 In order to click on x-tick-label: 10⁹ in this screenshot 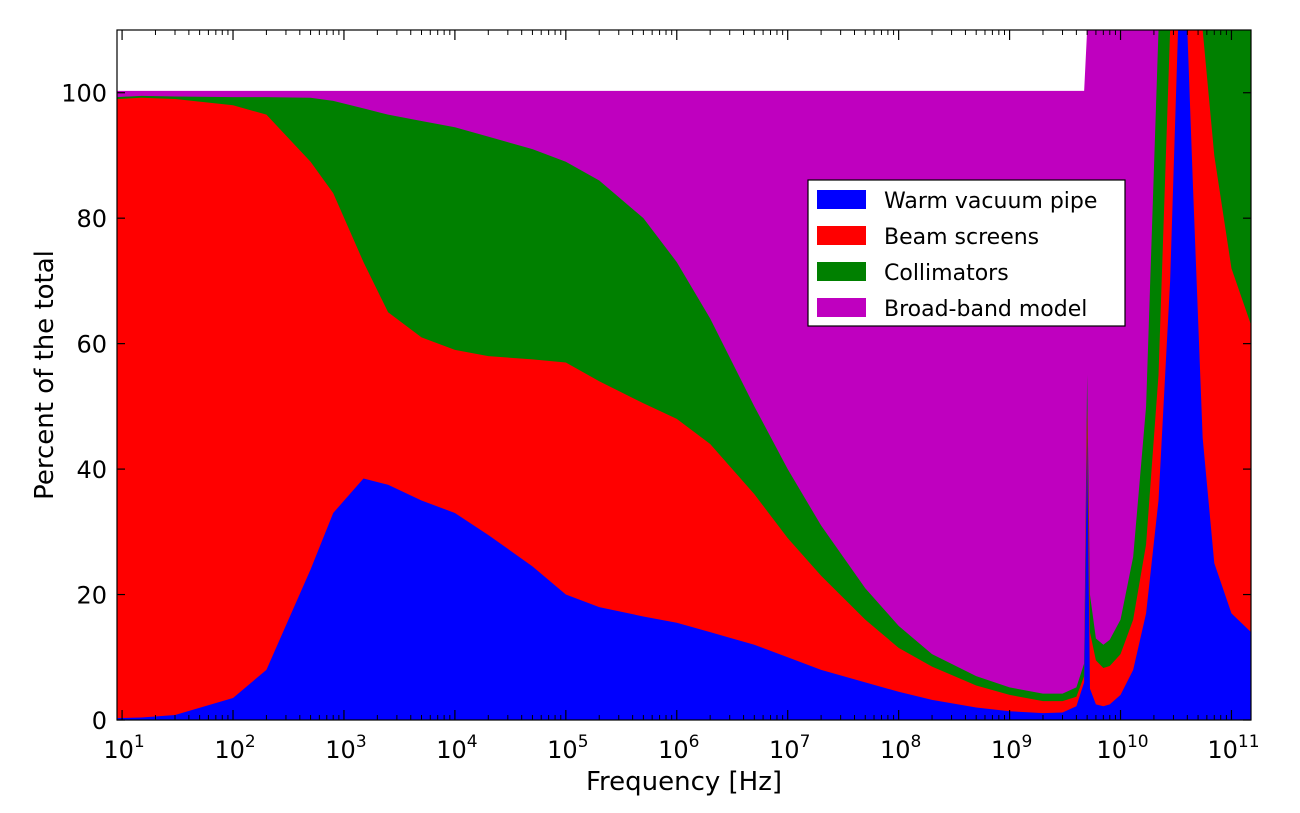, I will do `click(1011, 748)`.